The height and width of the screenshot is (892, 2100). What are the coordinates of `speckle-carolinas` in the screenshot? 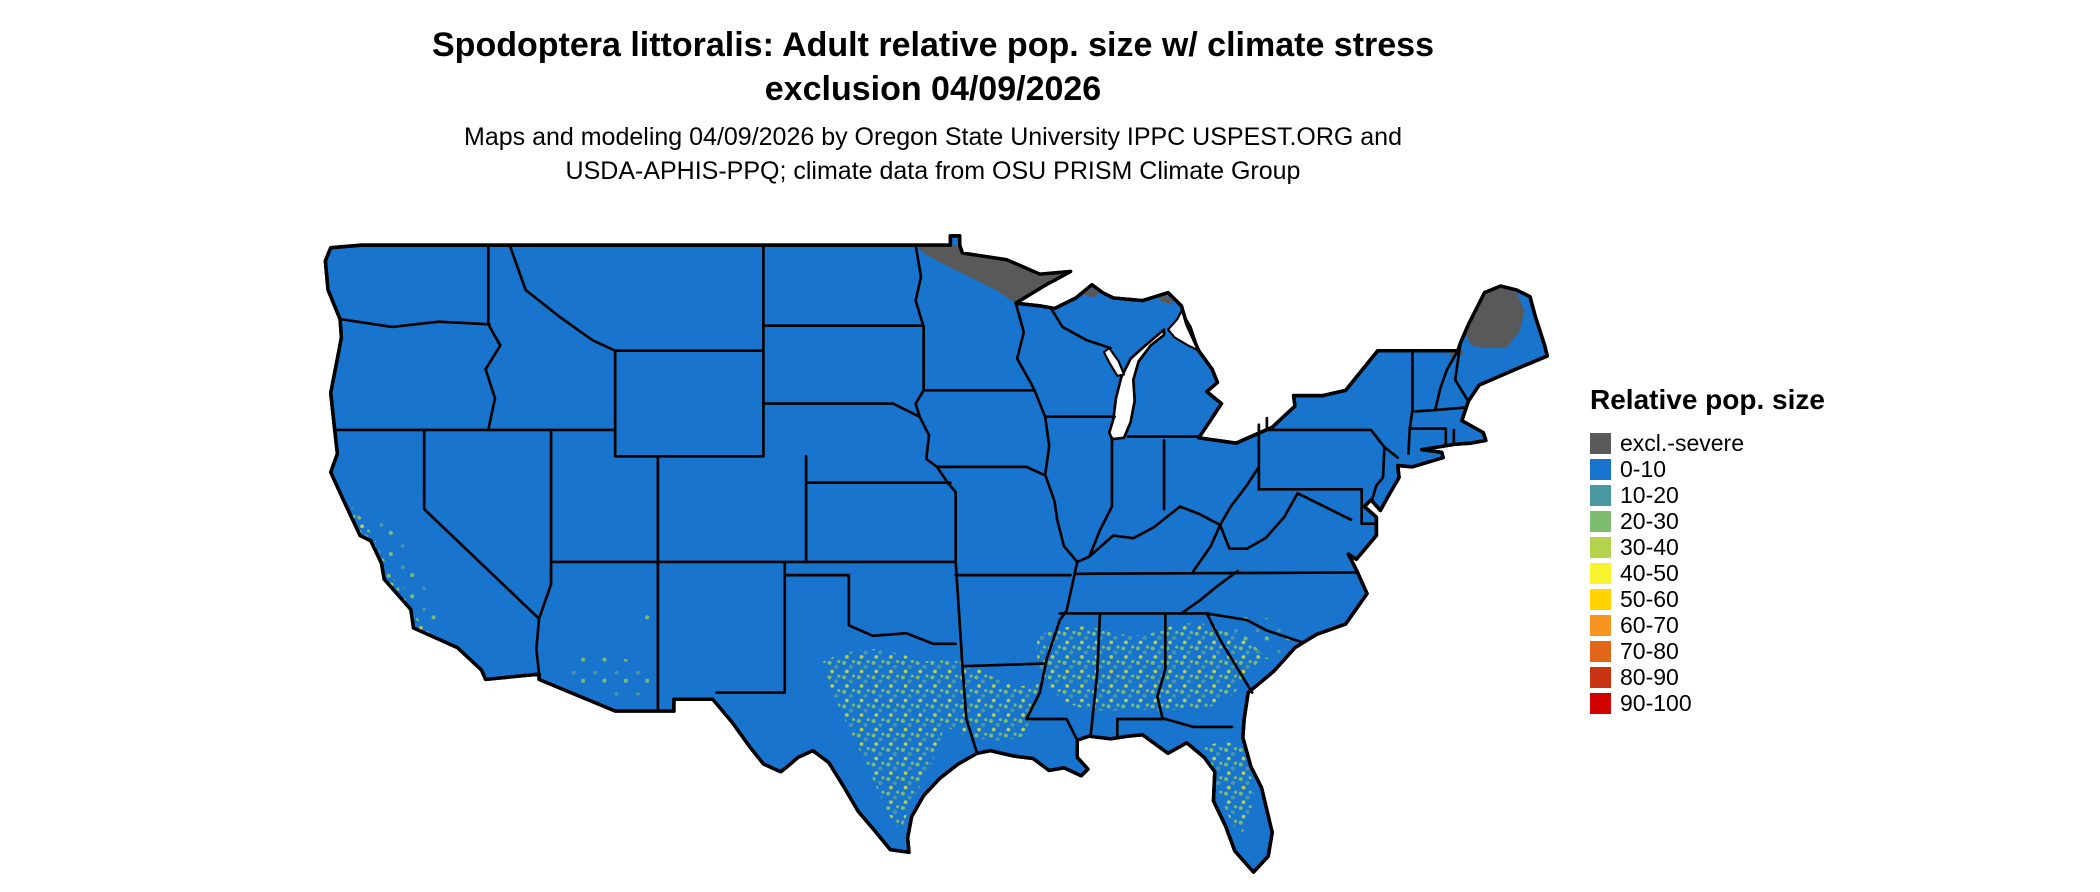 It's located at (1266, 638).